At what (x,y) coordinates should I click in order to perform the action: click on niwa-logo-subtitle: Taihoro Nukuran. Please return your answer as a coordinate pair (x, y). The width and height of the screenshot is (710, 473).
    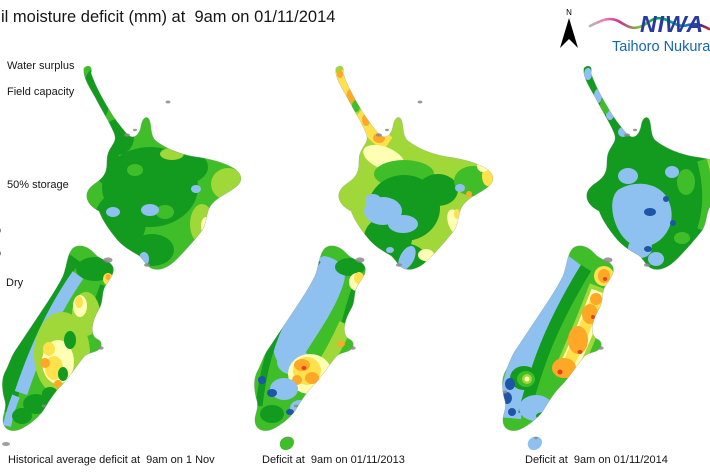
    Looking at the image, I should click on (661, 47).